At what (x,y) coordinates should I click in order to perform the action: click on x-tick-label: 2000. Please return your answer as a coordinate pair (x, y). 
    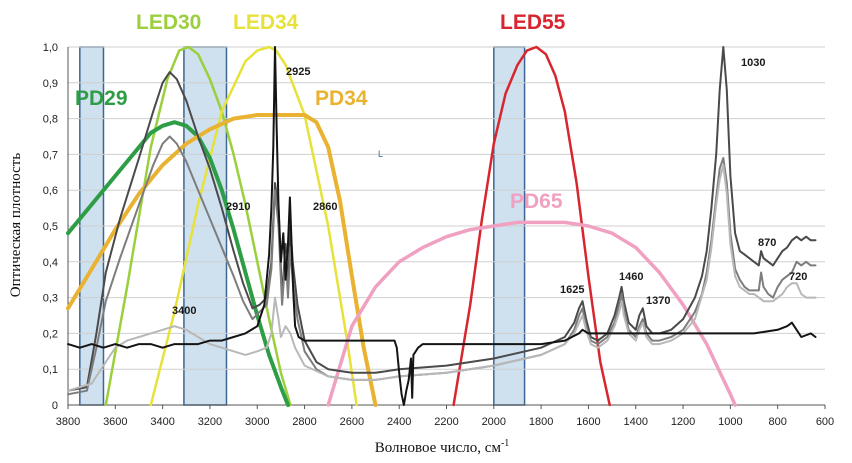
    Looking at the image, I should click on (494, 422).